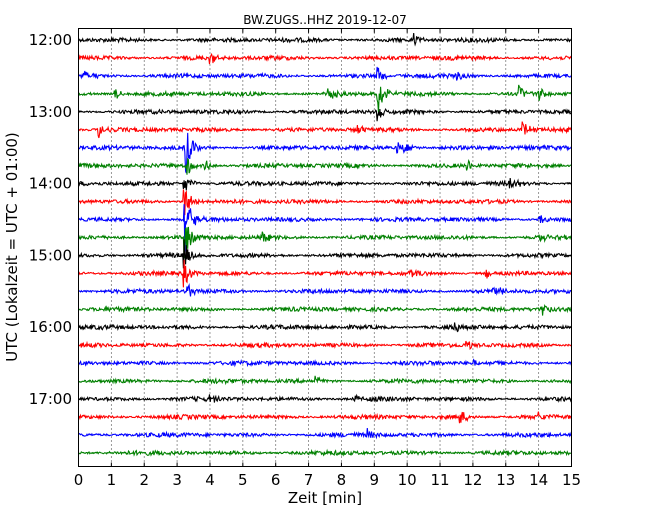 This screenshot has width=650, height=520. What do you see at coordinates (407, 480) in the screenshot?
I see `x-tick-label: 10` at bounding box center [407, 480].